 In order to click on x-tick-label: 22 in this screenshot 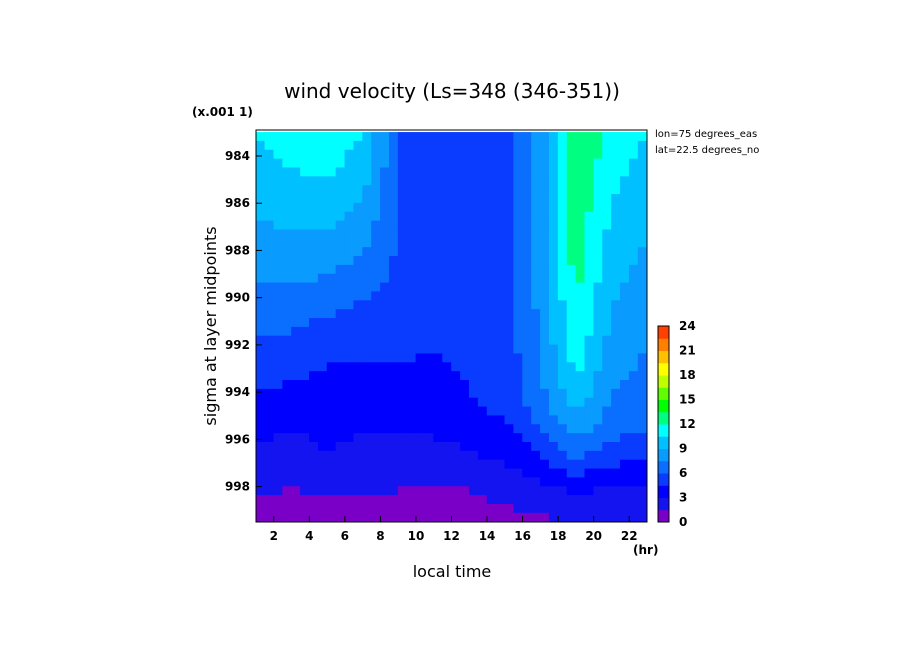, I will do `click(629, 536)`.